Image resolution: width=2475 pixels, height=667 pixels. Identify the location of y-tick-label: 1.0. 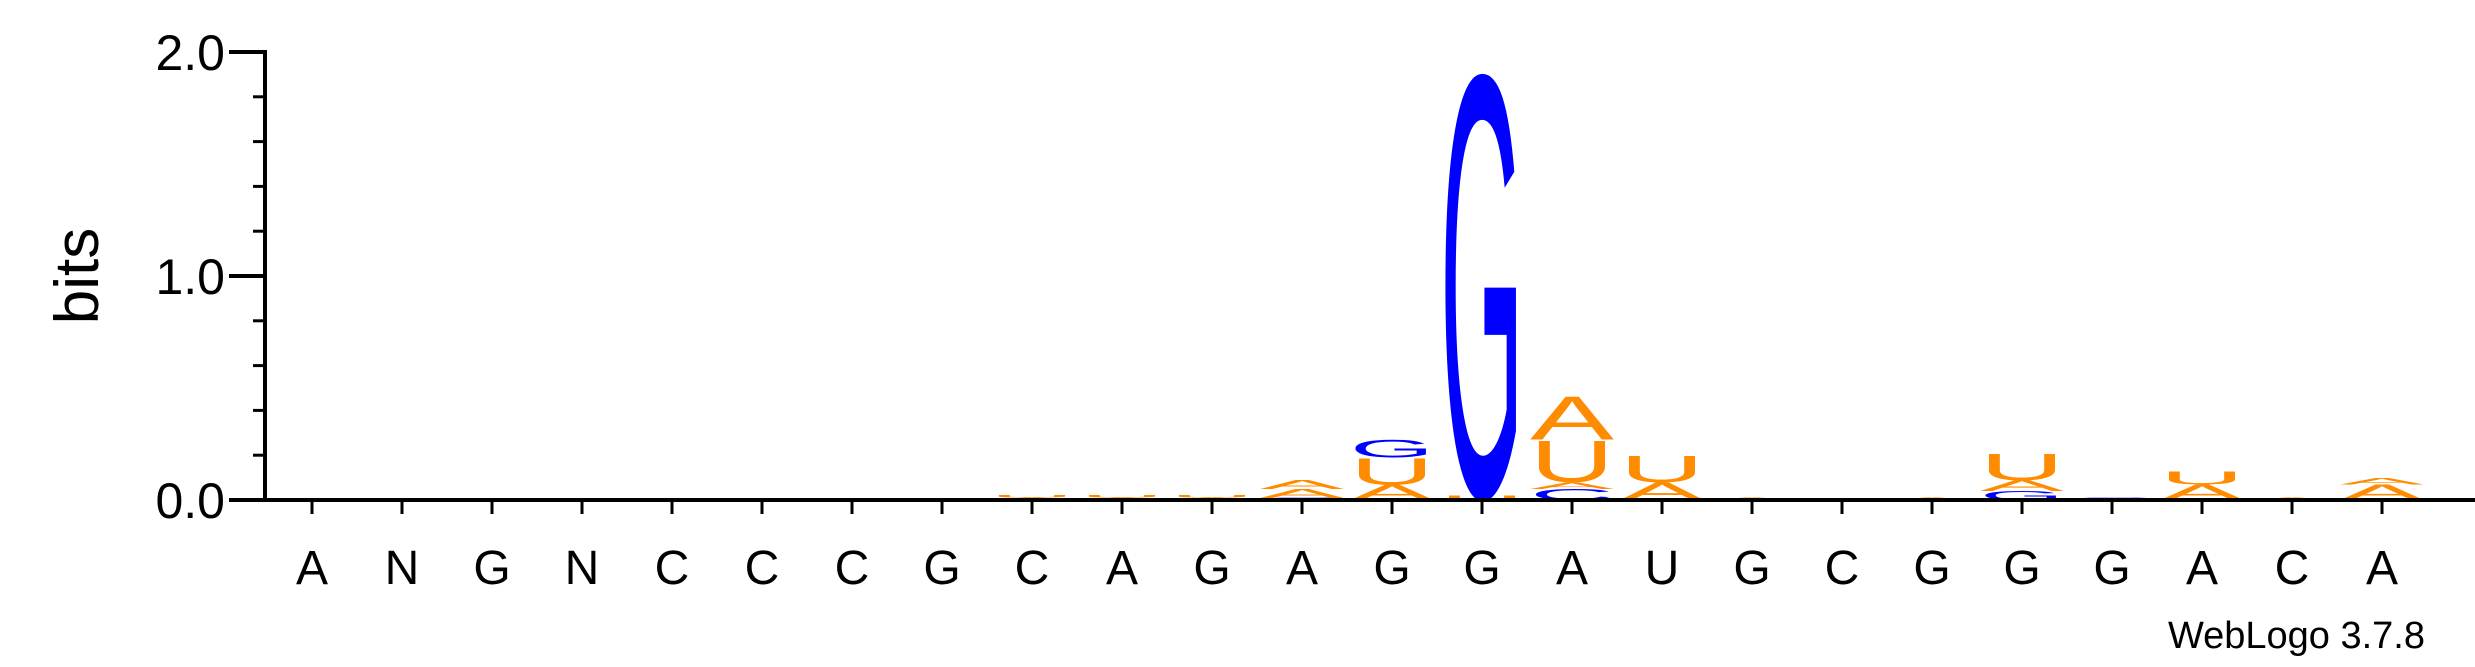
(190, 277).